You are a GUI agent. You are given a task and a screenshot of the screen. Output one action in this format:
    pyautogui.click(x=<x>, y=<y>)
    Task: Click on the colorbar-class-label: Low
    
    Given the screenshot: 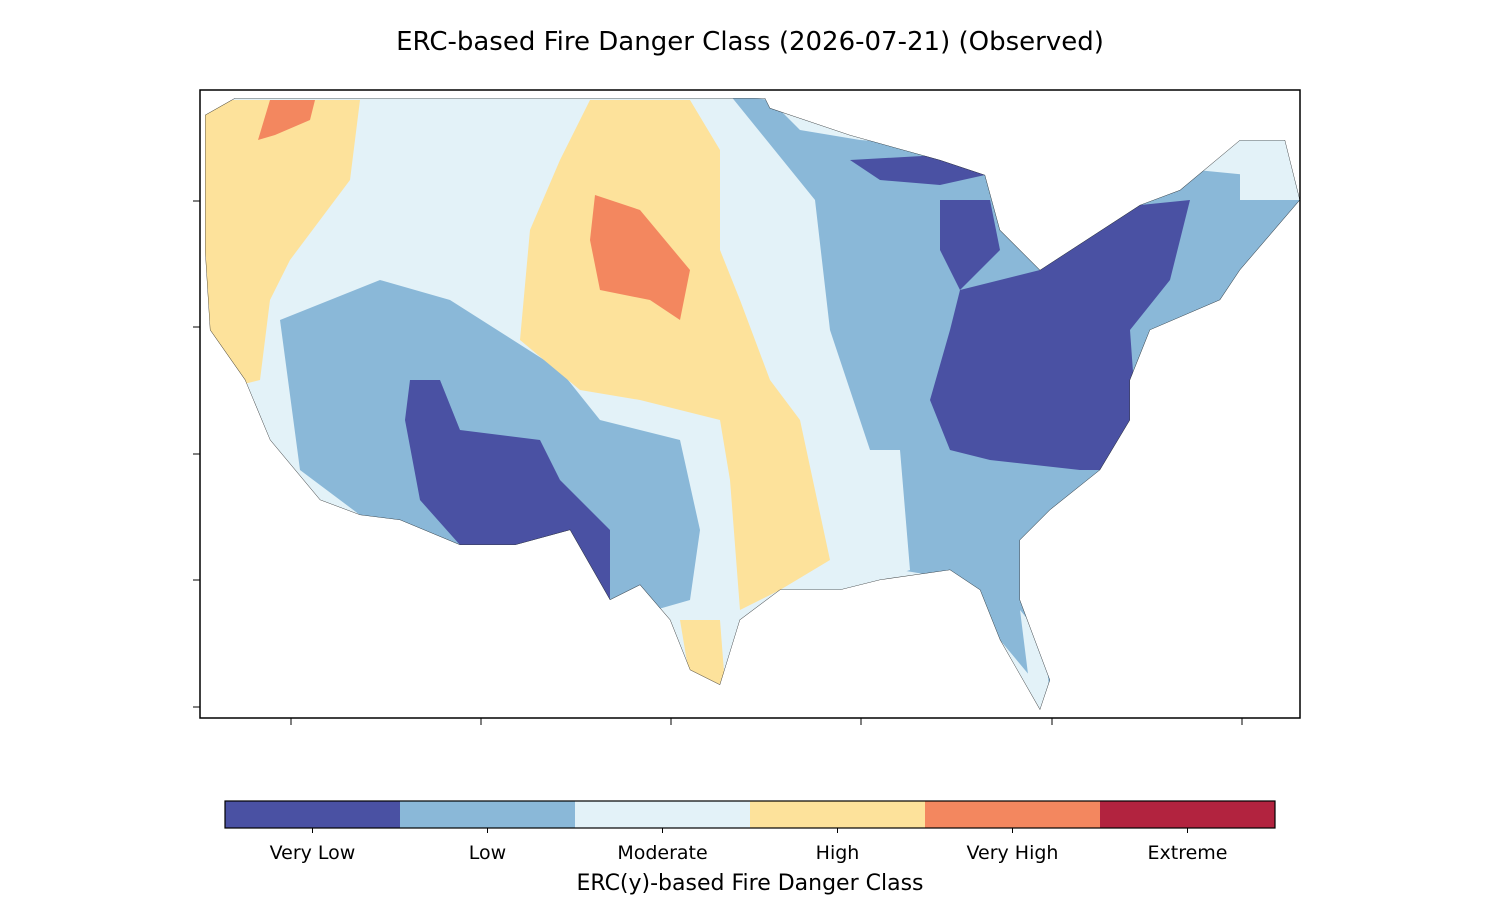 What is the action you would take?
    pyautogui.click(x=487, y=853)
    